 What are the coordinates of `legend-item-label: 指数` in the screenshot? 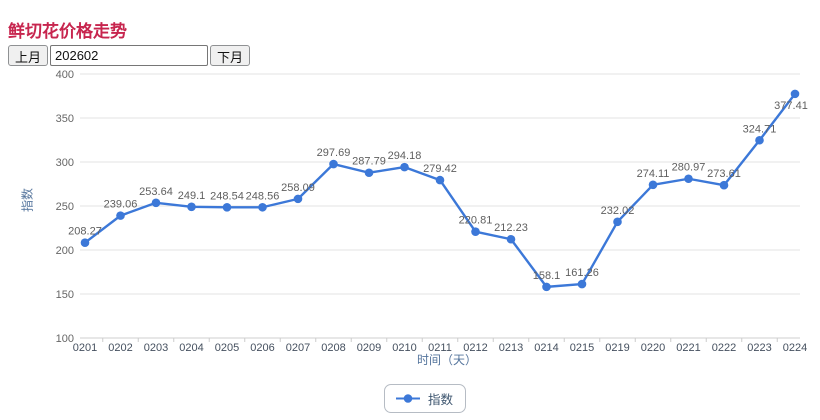 It's located at (440, 400).